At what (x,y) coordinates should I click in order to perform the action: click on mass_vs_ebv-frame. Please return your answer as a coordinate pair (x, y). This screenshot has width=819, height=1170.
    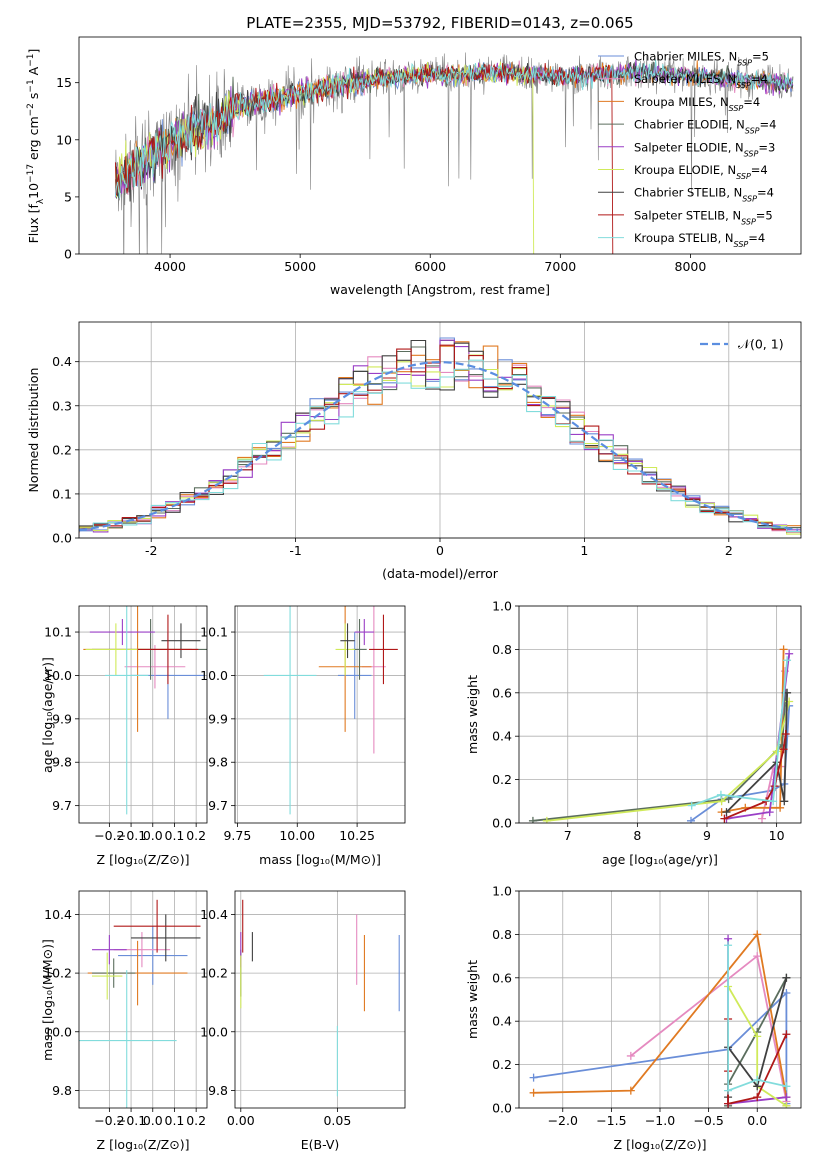
    Looking at the image, I should click on (320, 999).